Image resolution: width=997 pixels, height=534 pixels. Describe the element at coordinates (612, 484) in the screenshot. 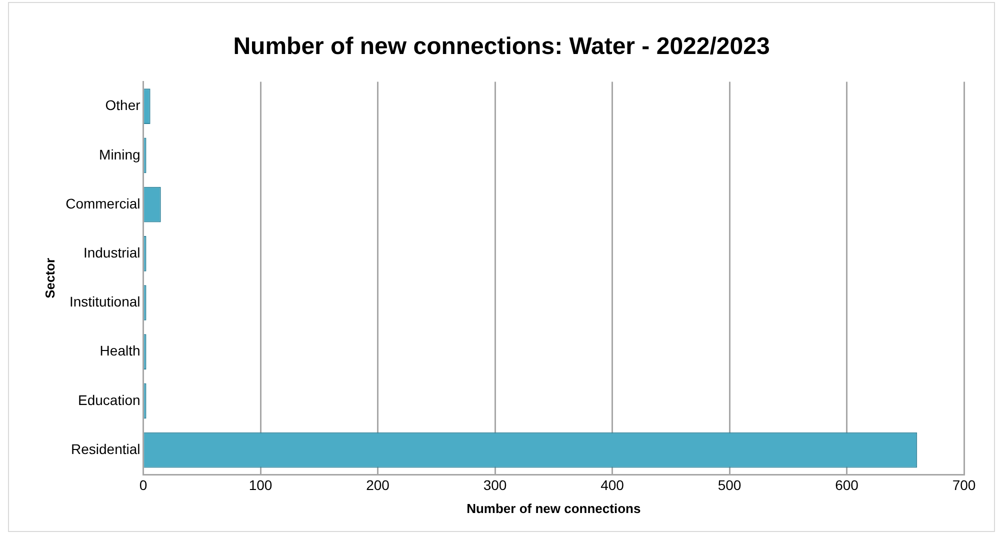

I see `x-tick-label: 400` at that location.